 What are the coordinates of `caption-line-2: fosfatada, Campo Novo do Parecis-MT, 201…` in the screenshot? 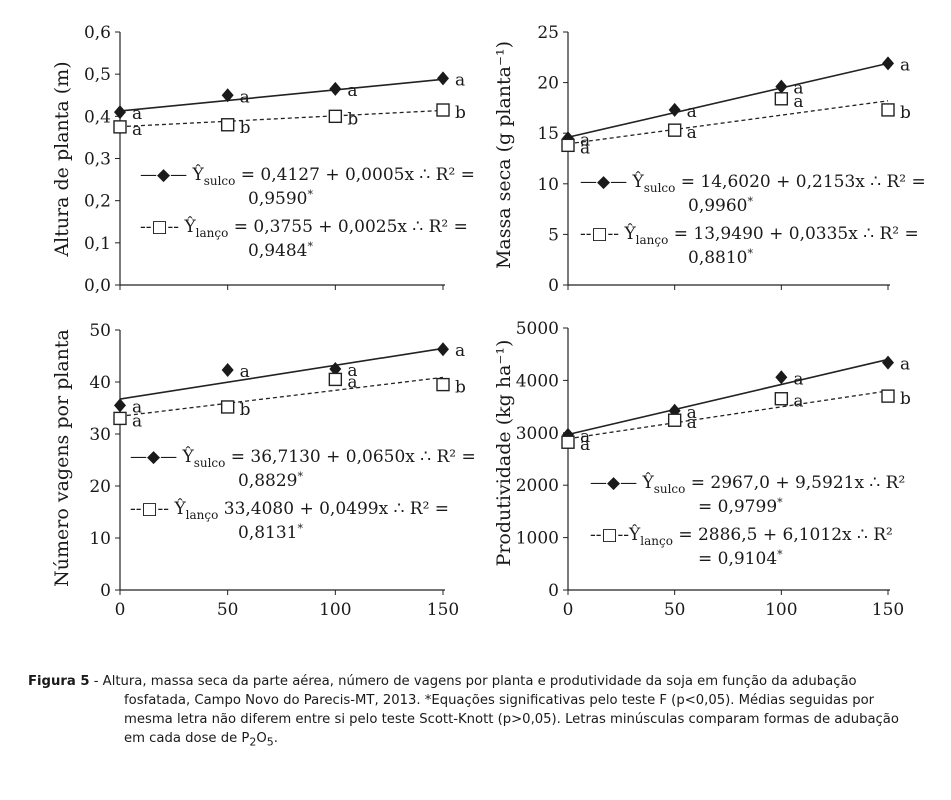 It's located at (499, 700).